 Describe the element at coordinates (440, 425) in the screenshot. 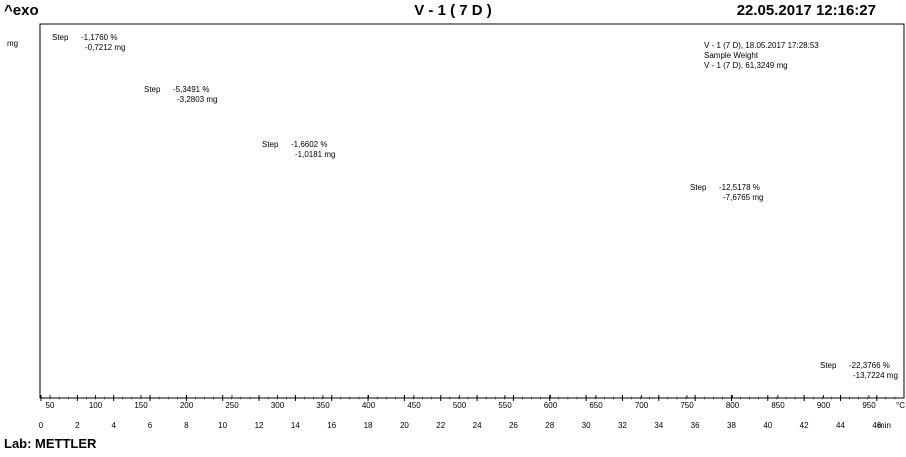

I see `x-time-tick-label: 22` at that location.